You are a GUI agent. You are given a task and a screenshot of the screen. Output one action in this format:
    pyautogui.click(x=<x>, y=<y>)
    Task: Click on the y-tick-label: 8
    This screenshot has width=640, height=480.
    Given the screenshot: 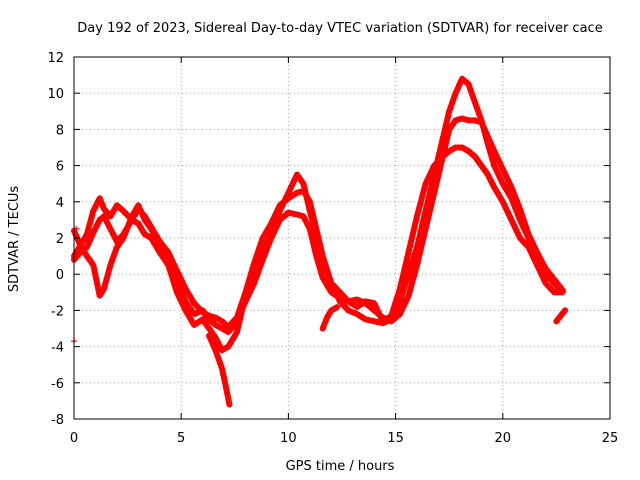 What is the action you would take?
    pyautogui.click(x=60, y=130)
    